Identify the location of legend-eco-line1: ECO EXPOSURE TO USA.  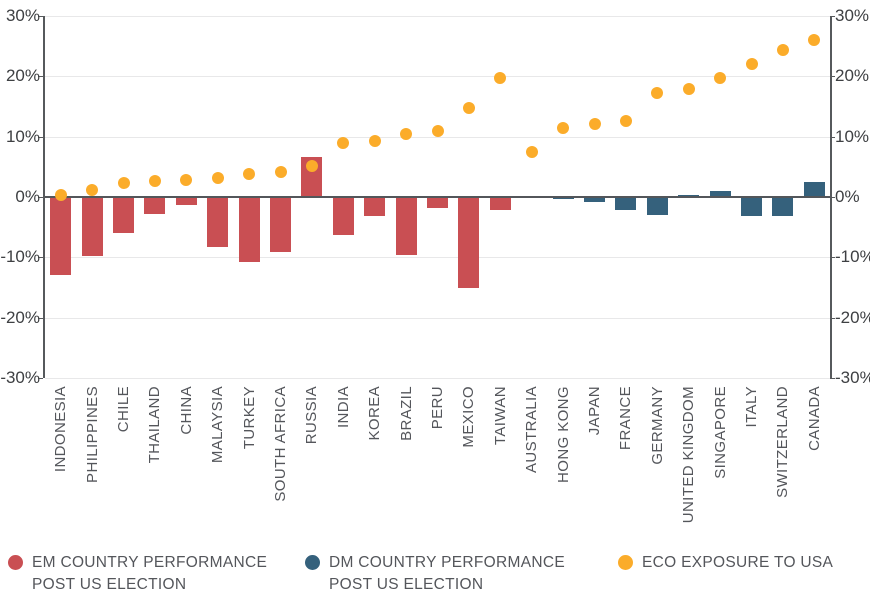
(738, 562).